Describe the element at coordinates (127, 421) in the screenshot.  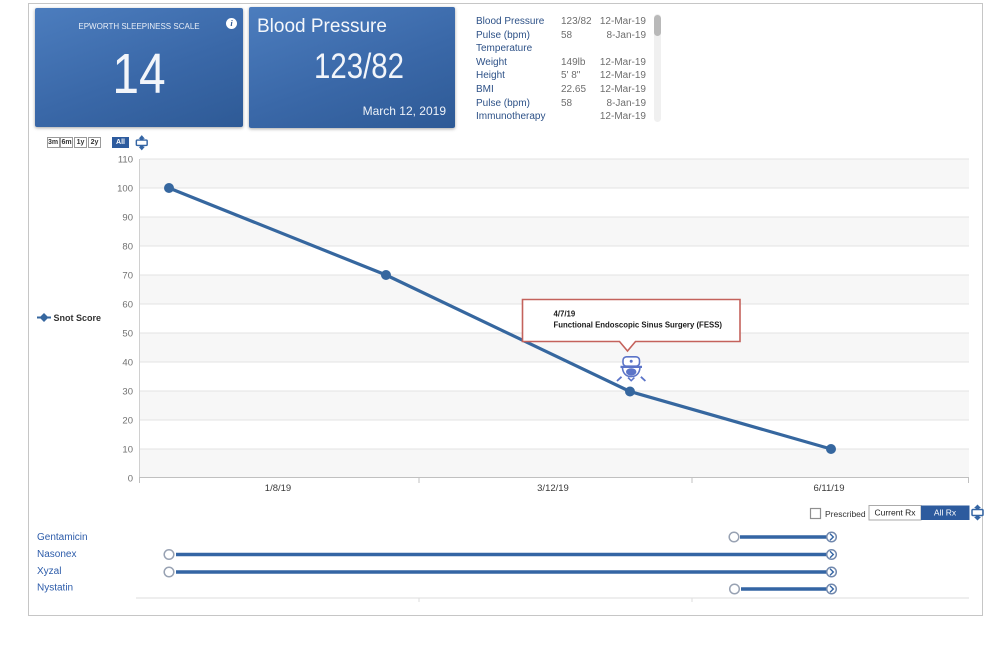
I see `svg-text: 20` at that location.